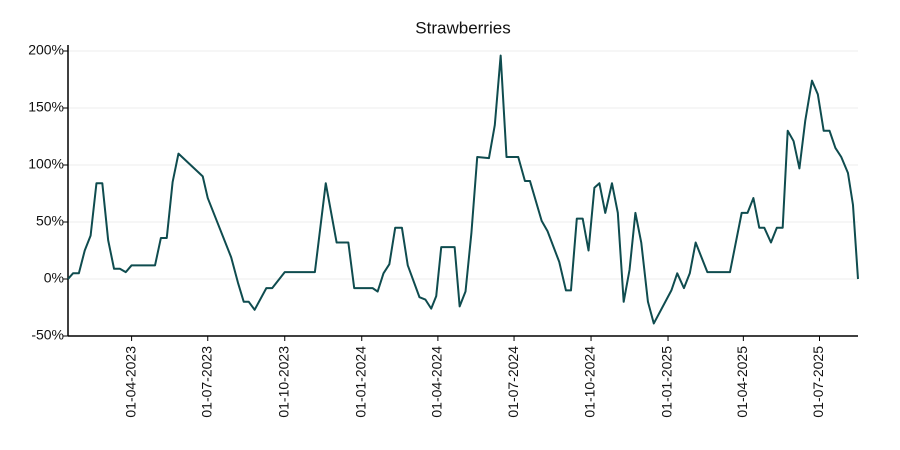 The width and height of the screenshot is (900, 450). What do you see at coordinates (360, 382) in the screenshot?
I see `x-tick-label: 01-01-2024` at bounding box center [360, 382].